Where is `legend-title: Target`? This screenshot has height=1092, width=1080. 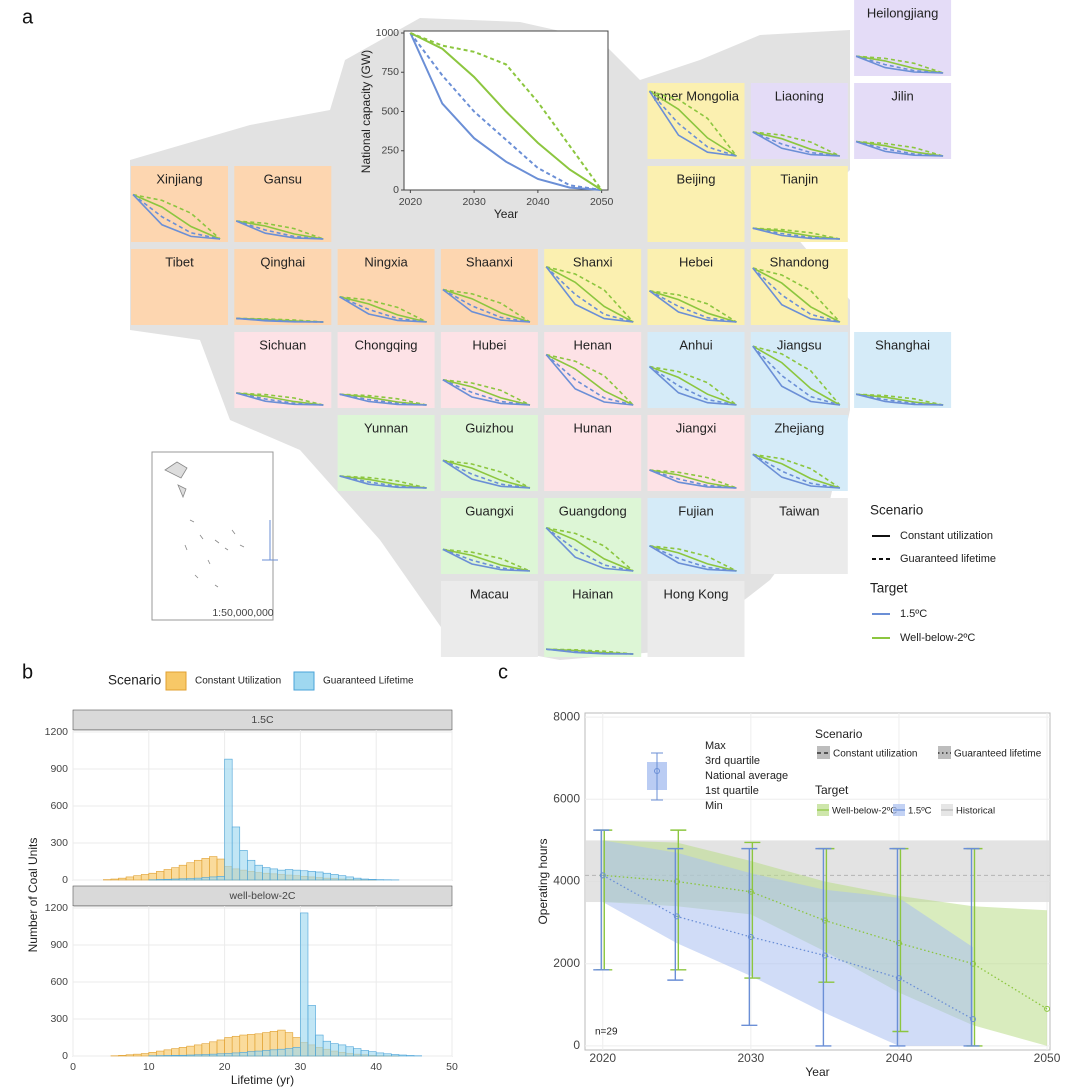 legend-title: Target is located at coordinates (832, 790).